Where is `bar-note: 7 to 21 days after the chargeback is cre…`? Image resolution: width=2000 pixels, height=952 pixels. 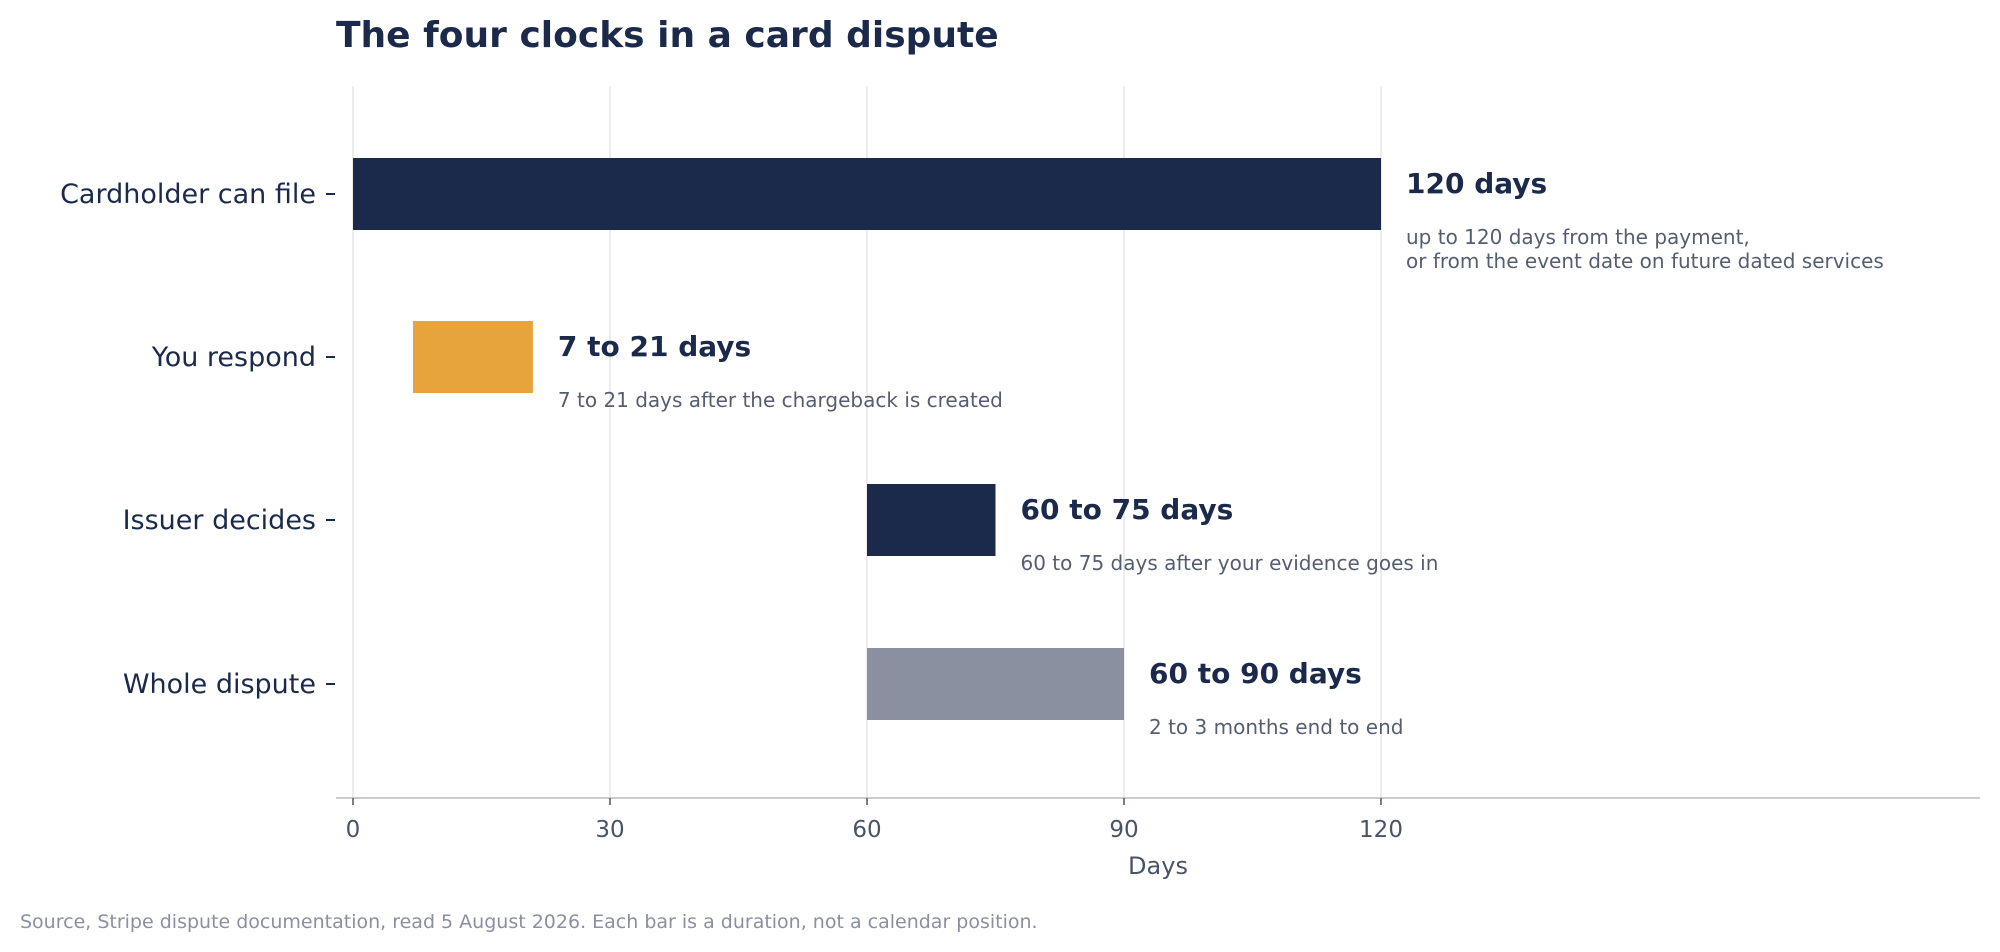
bar-note: 7 to 21 days after the chargeback is cre… is located at coordinates (780, 400).